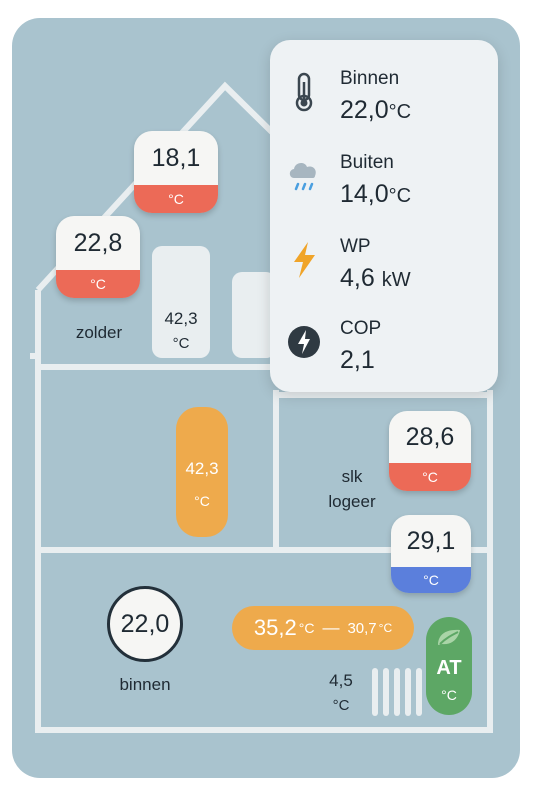 Image resolution: width=542 pixels, height=800 pixels. Describe the element at coordinates (362, 628) in the screenshot. I see `return-temp-value: 30,7` at that location.